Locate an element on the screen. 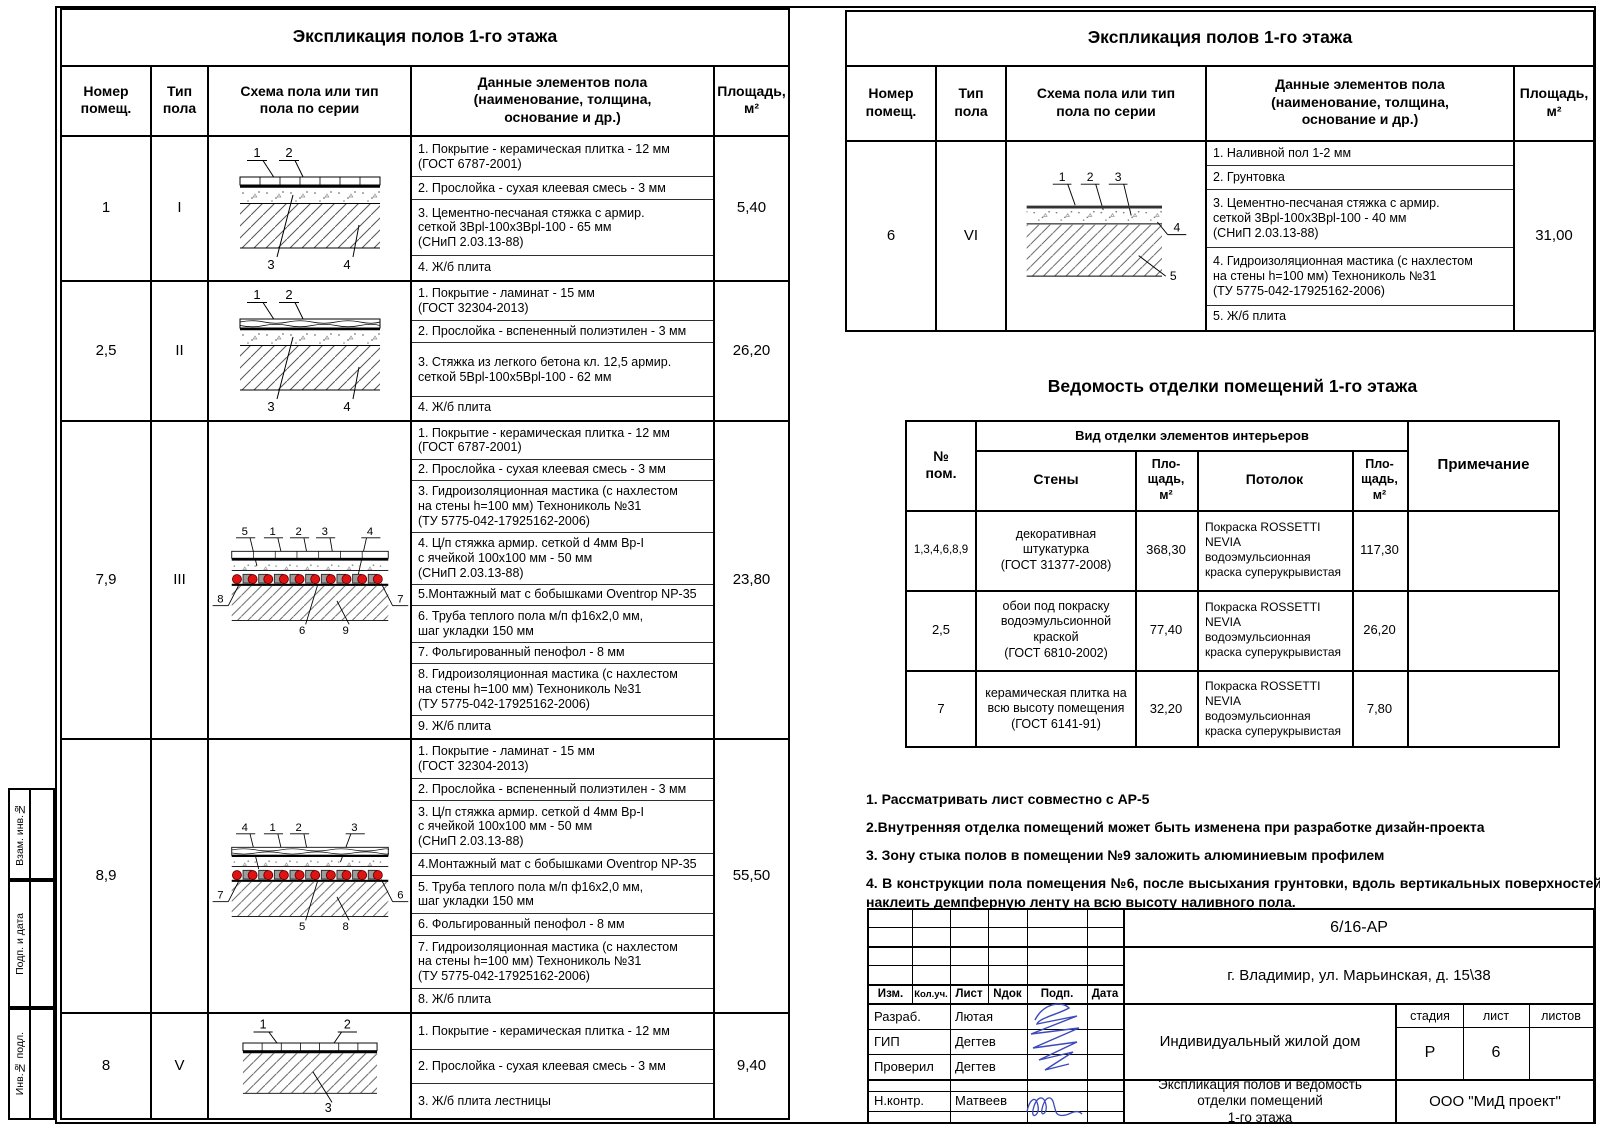 This screenshot has height=1131, width=1600. finish-ceiling-area: 26,20 is located at coordinates (1379, 629).